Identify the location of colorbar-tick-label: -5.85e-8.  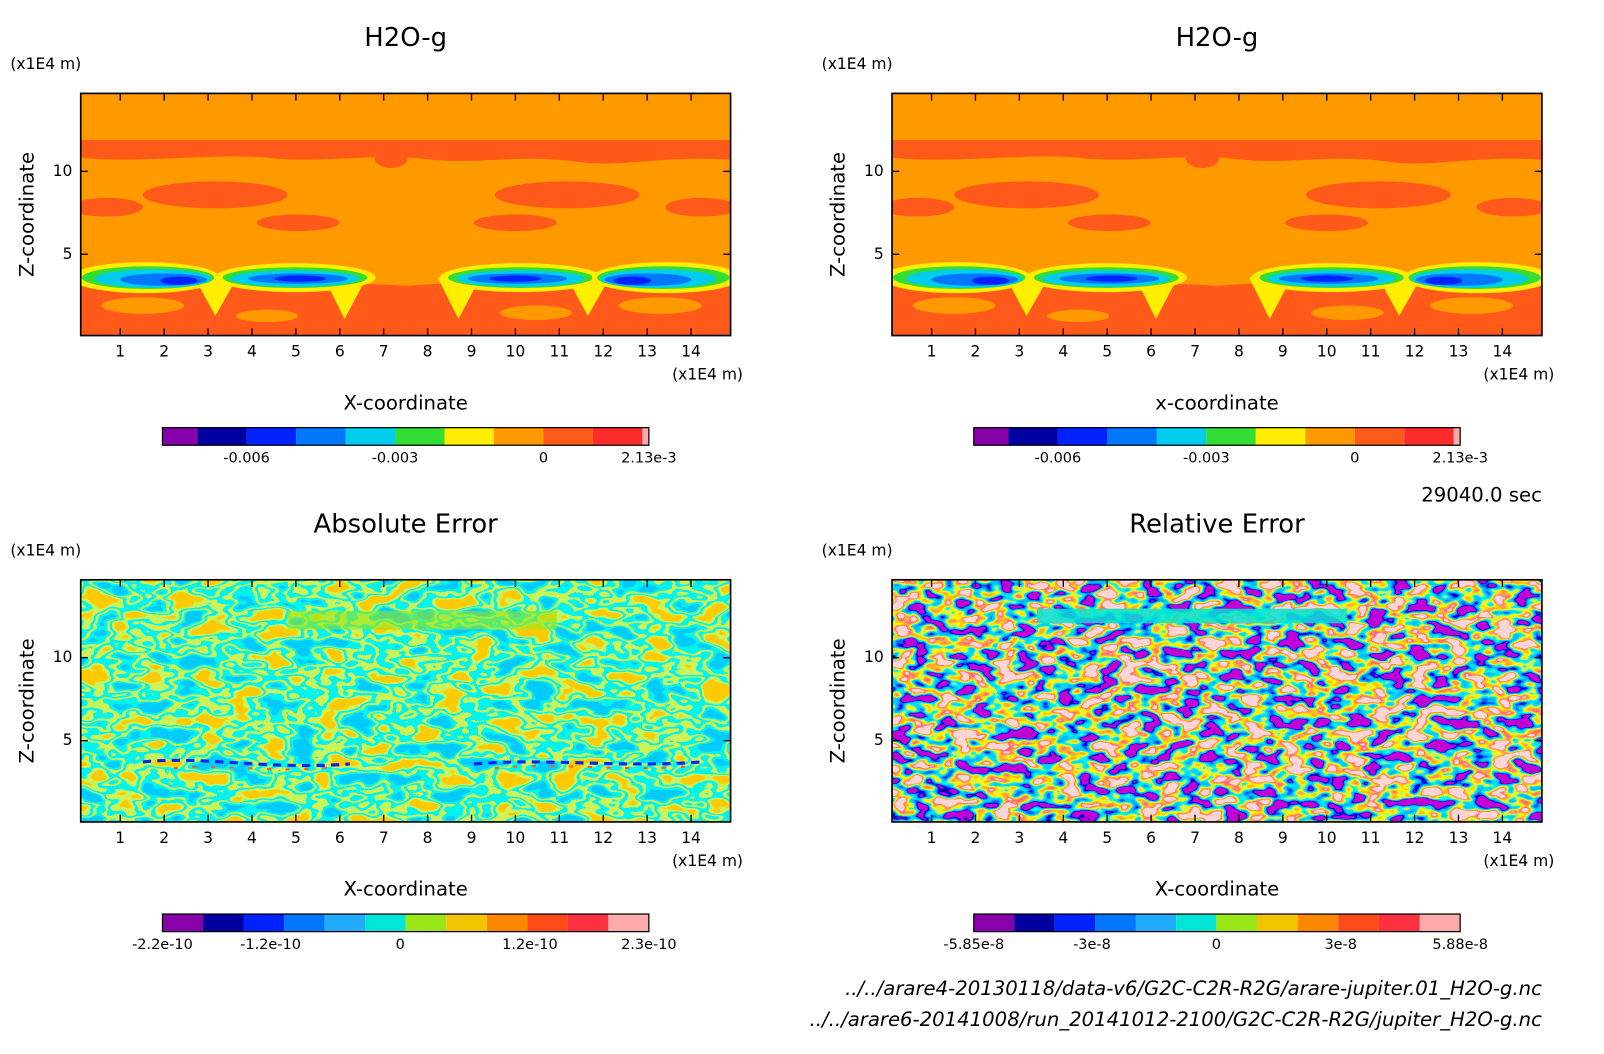
(973, 945).